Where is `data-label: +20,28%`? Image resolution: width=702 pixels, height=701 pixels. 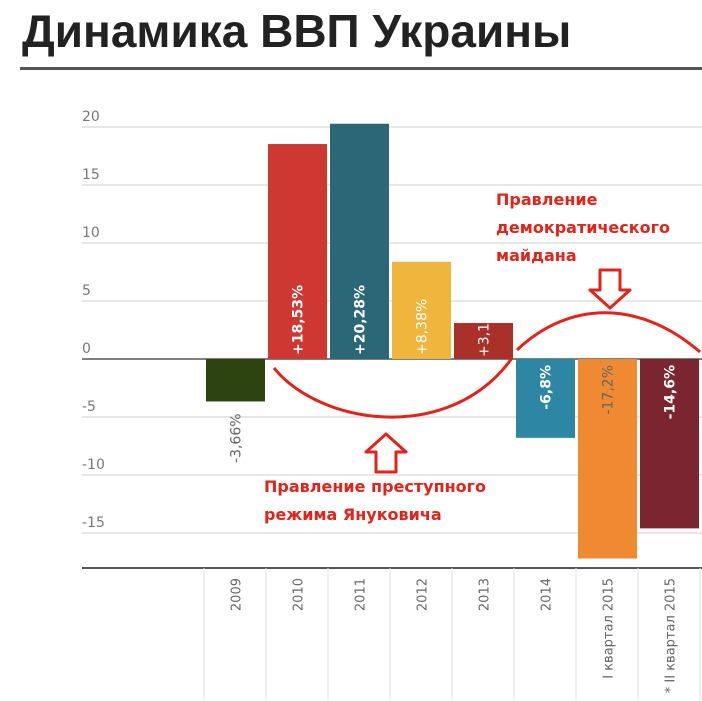 data-label: +20,28% is located at coordinates (361, 320).